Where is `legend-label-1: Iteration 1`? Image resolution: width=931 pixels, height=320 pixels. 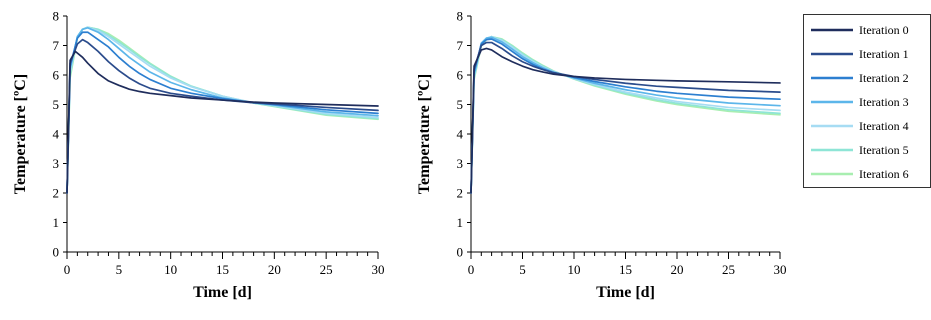
legend-label-1: Iteration 1 is located at coordinates (884, 54).